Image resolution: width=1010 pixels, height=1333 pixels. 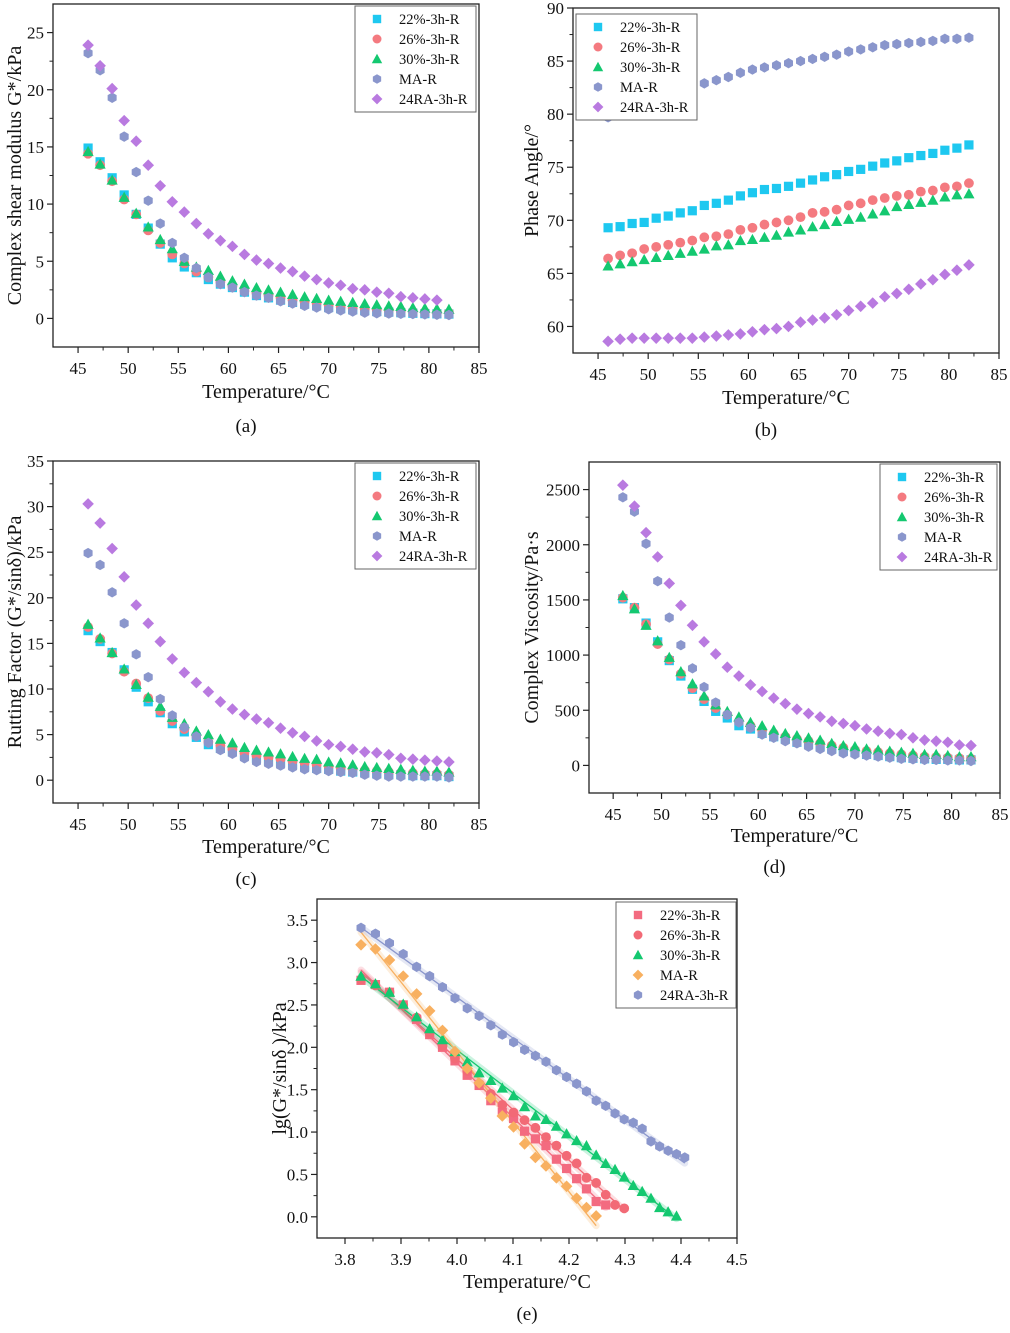 What do you see at coordinates (404, 537) in the screenshot?
I see `legend-item: MA-R` at bounding box center [404, 537].